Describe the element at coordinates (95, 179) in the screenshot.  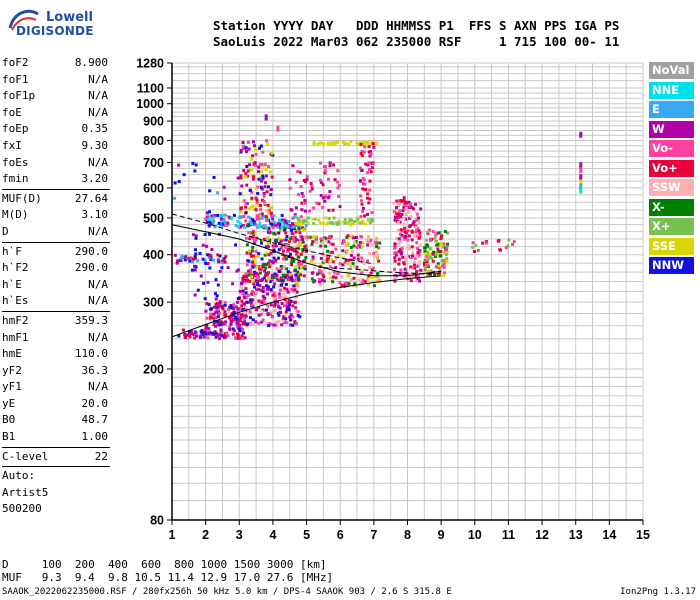
I see `parameter-value: 3.20` at that location.